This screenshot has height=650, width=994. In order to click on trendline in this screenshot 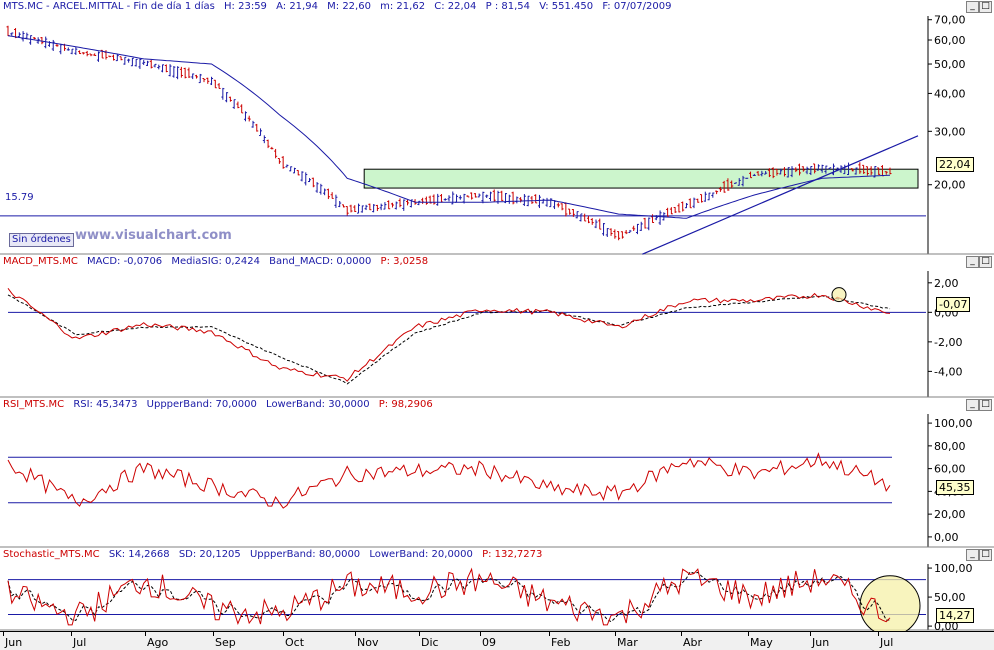, I will do `click(780, 195)`.